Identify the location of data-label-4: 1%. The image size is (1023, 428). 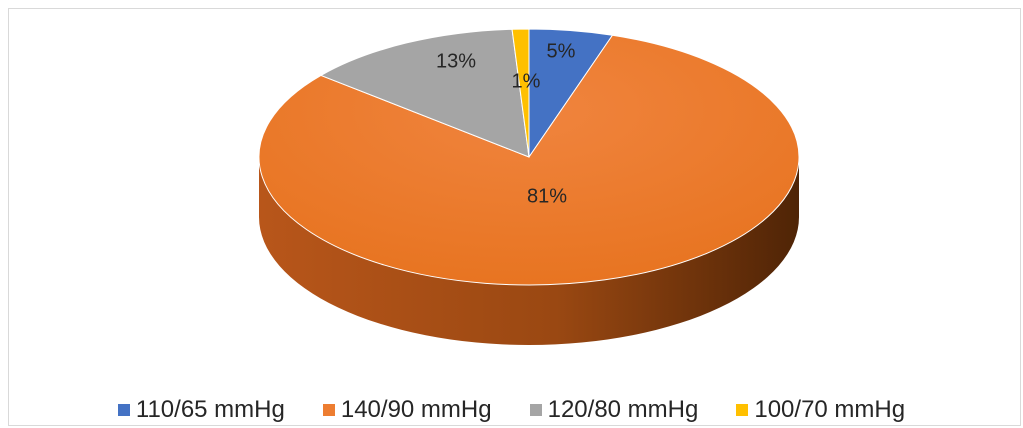
(526, 81).